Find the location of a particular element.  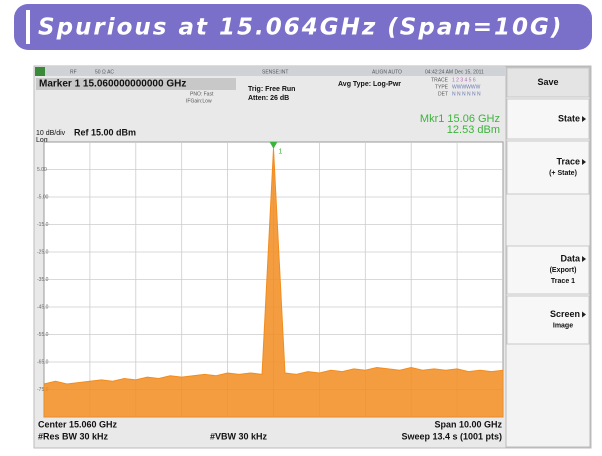

log: Log is located at coordinates (42, 140).